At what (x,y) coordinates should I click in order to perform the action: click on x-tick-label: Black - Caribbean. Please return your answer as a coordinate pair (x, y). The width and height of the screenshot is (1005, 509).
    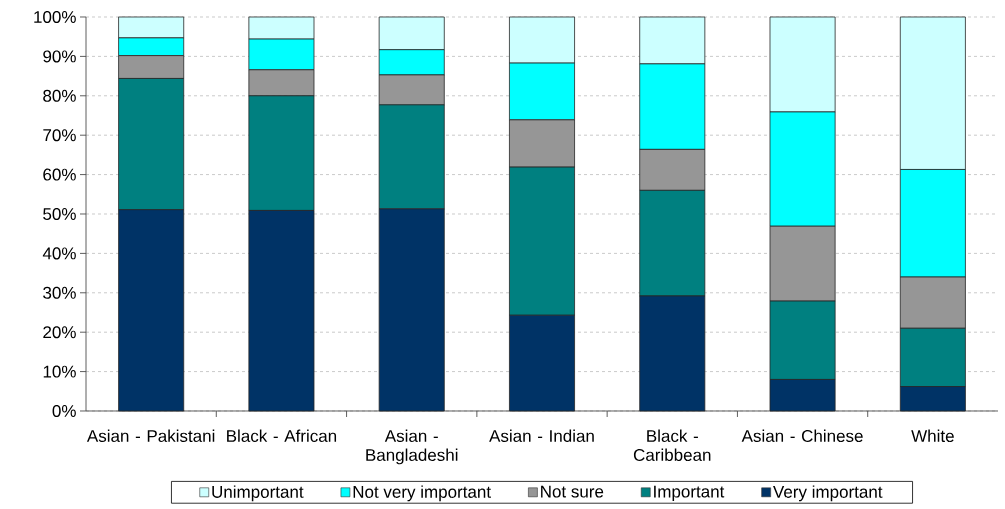
    Looking at the image, I should click on (672, 445).